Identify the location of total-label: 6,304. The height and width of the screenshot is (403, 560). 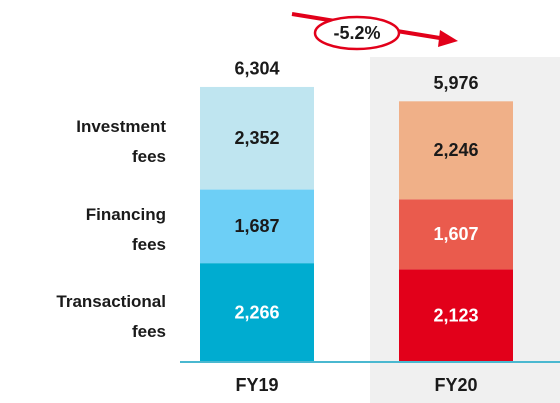
(256, 69).